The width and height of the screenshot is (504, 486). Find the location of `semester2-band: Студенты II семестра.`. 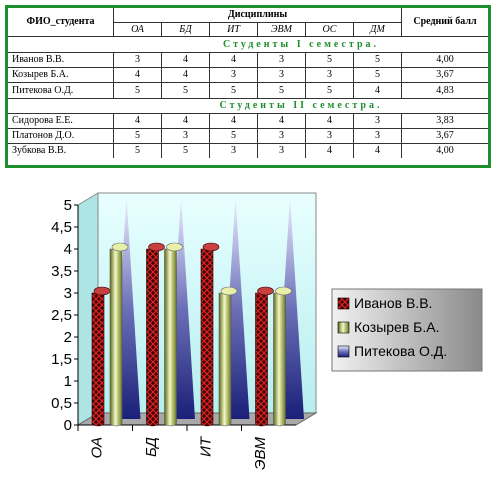

semester2-band: Студенты II семестра. is located at coordinates (248, 106).